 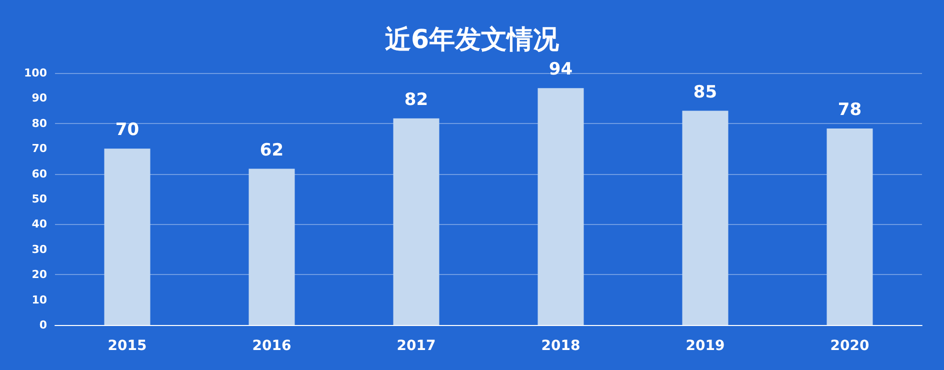 What do you see at coordinates (40, 249) in the screenshot?
I see `y-tick-label: 30` at bounding box center [40, 249].